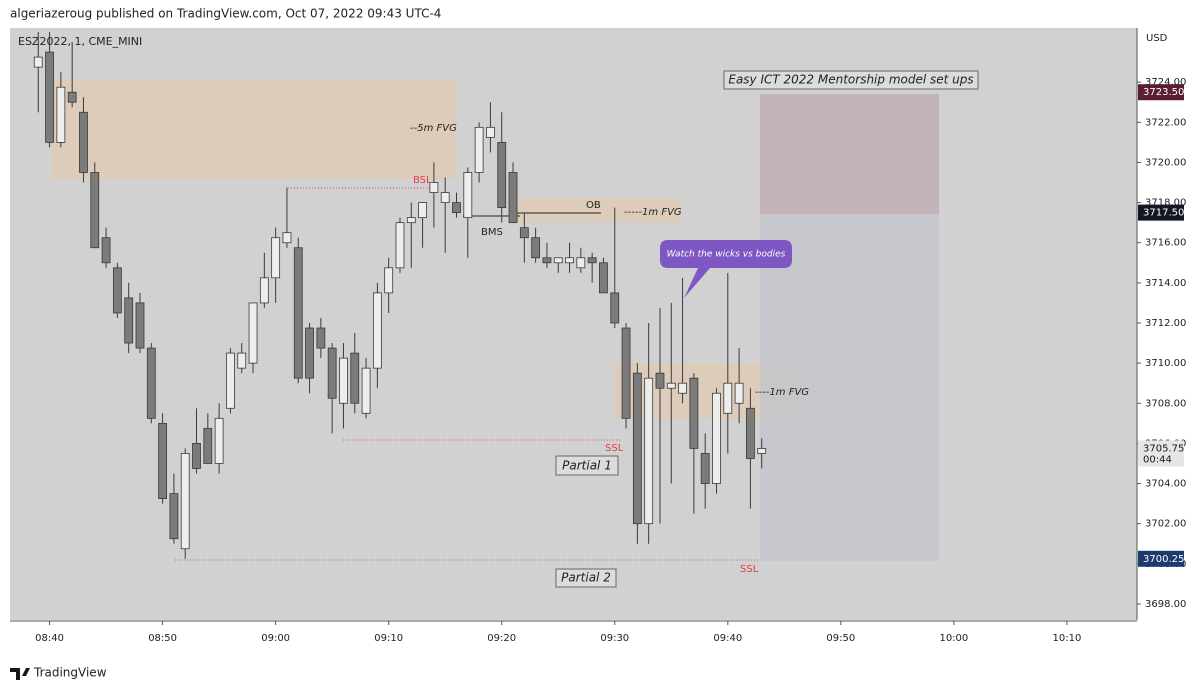  What do you see at coordinates (597, 210) in the screenshot?
I see `ob-zone` at bounding box center [597, 210].